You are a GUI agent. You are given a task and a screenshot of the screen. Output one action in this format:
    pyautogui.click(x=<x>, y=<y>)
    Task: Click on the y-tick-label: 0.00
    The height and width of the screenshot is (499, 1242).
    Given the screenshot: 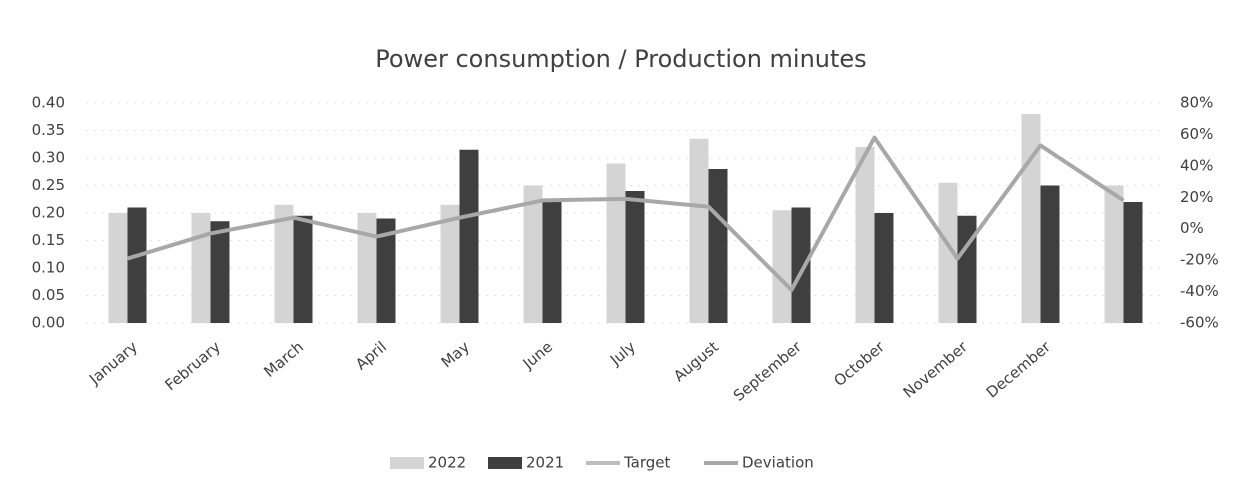 What is the action you would take?
    pyautogui.click(x=48, y=323)
    